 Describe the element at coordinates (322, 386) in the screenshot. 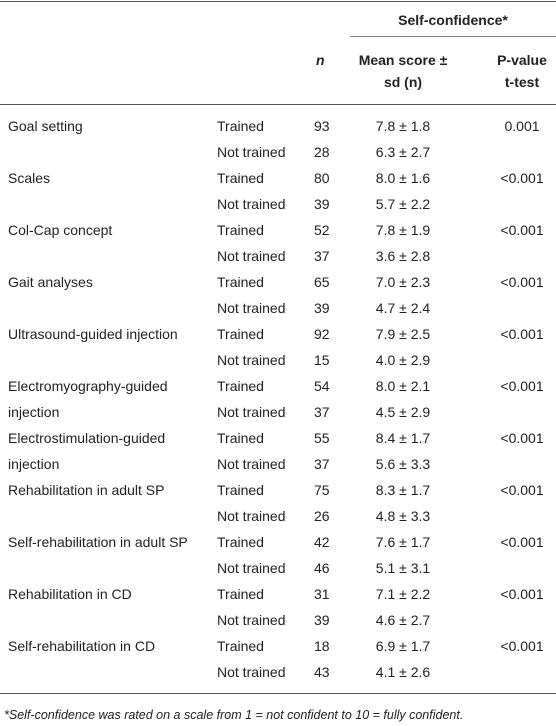

I see `n-value: 54` at that location.